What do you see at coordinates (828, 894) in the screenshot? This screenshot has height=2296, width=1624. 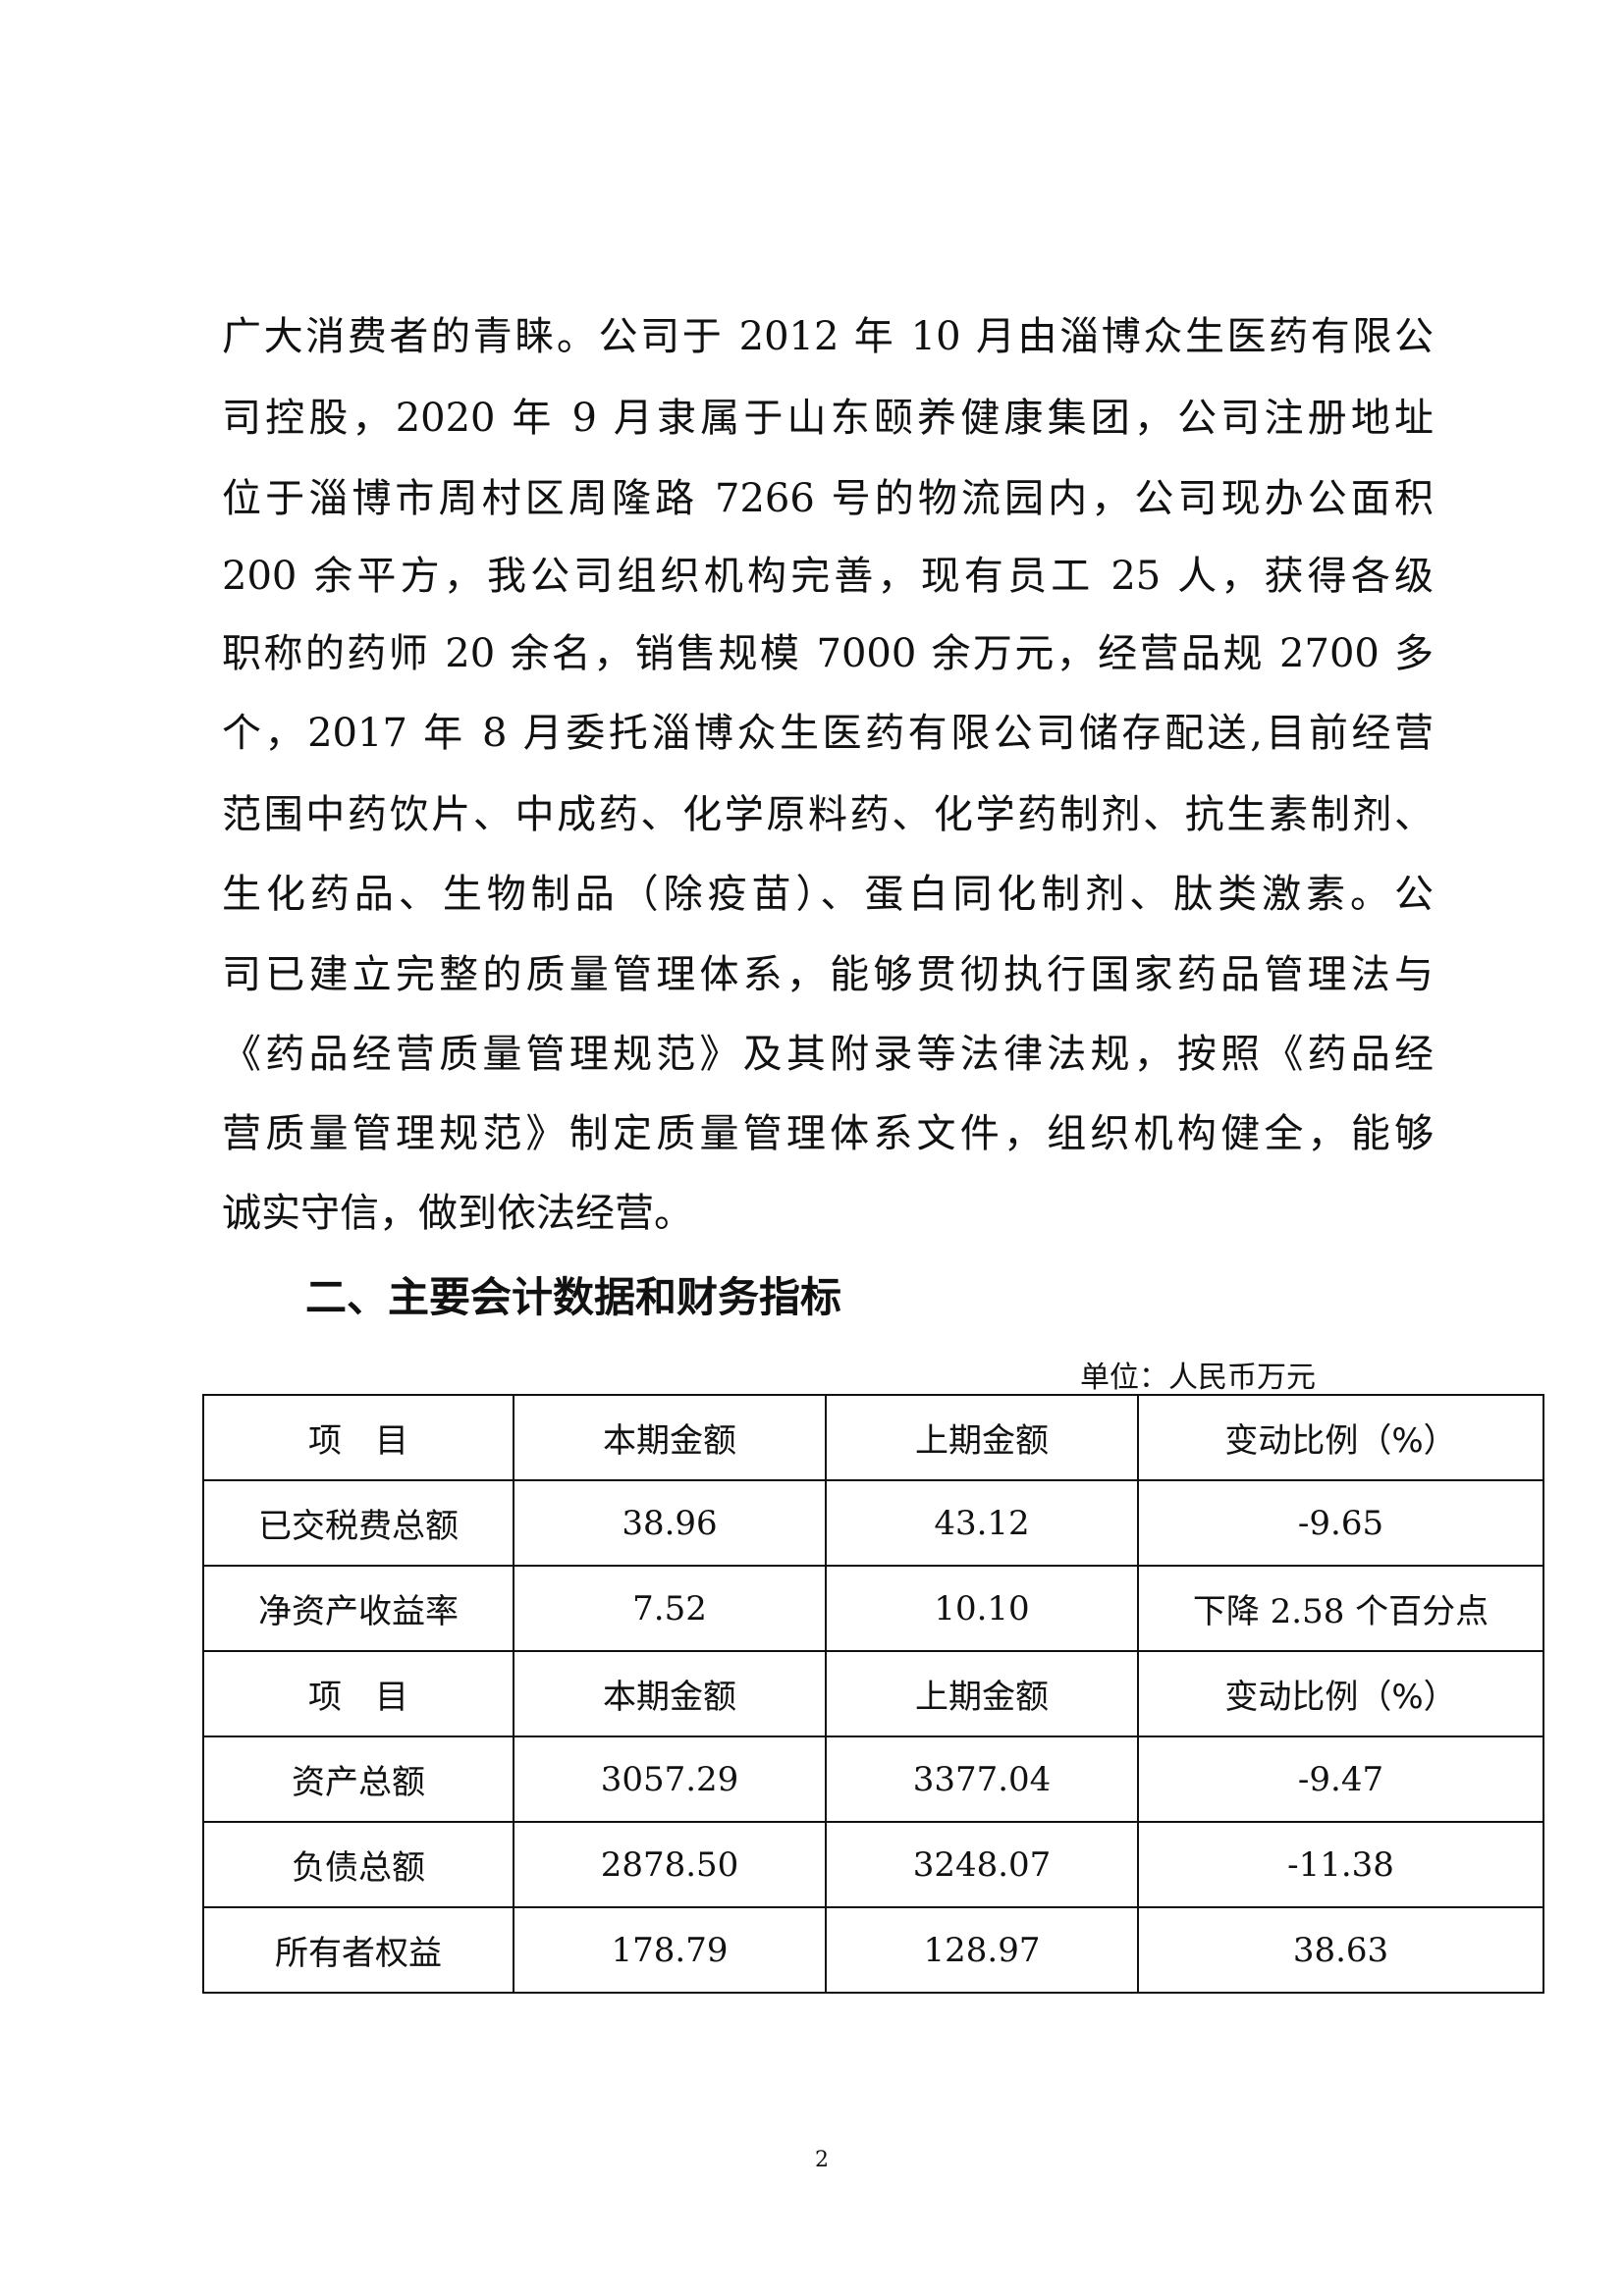 I see `body-line: 生化药品、生物制品（除疫苗）、蛋白同化制剂、肽类激素。公` at bounding box center [828, 894].